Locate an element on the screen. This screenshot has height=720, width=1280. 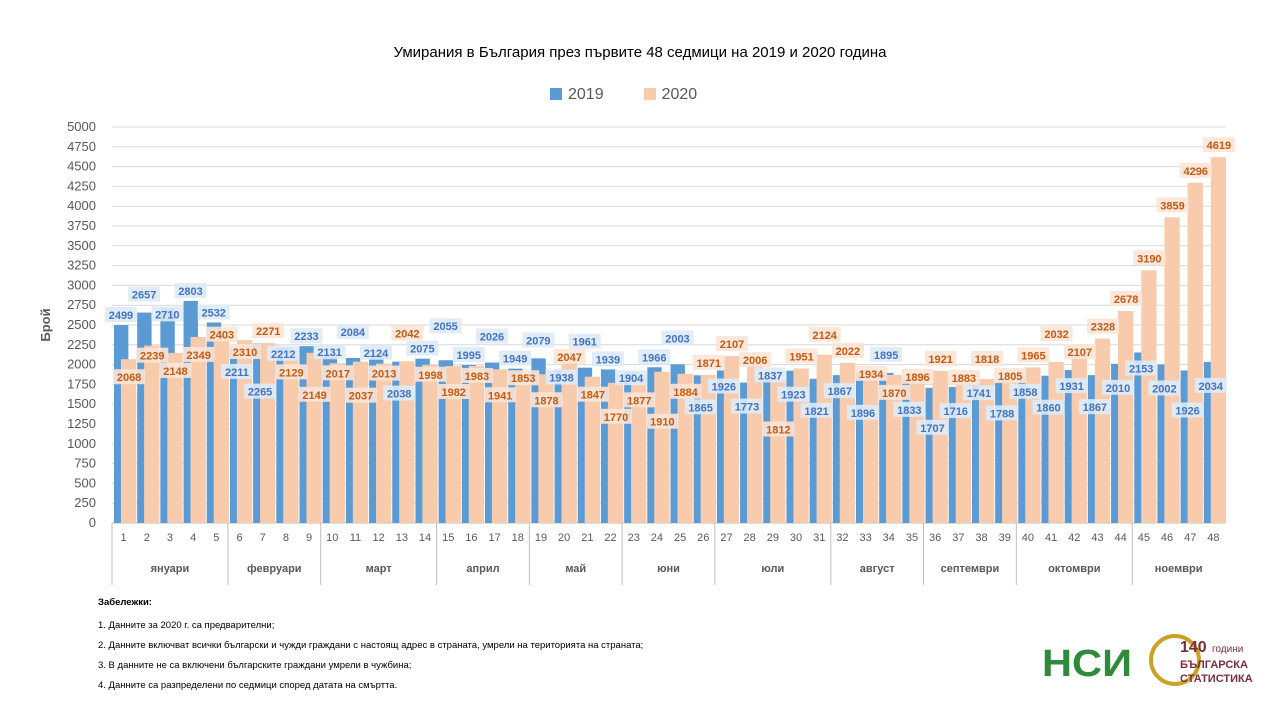
x-tick-label: 37 is located at coordinates (958, 538).